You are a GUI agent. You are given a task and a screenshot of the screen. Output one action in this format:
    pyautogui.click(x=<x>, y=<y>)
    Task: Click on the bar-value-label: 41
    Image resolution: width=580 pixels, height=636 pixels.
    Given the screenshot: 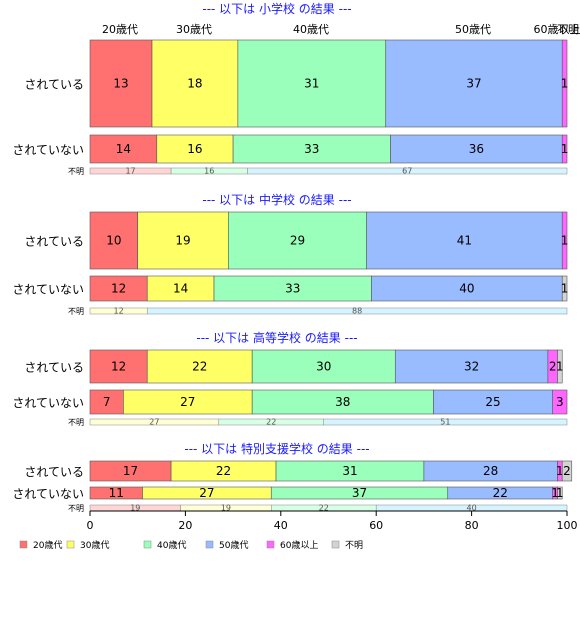 What is the action you would take?
    pyautogui.click(x=464, y=241)
    